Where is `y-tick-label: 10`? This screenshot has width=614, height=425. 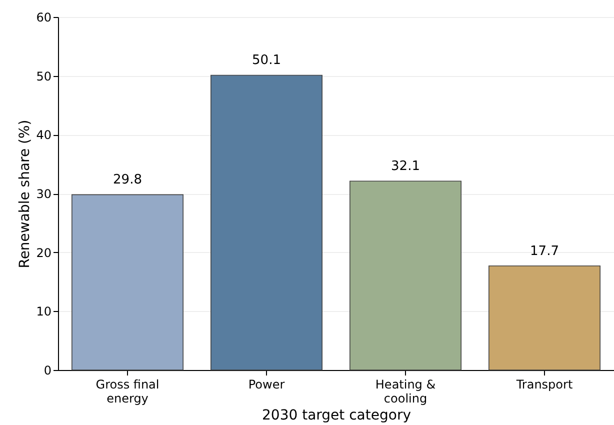
y-tick-label: 10 is located at coordinates (44, 311).